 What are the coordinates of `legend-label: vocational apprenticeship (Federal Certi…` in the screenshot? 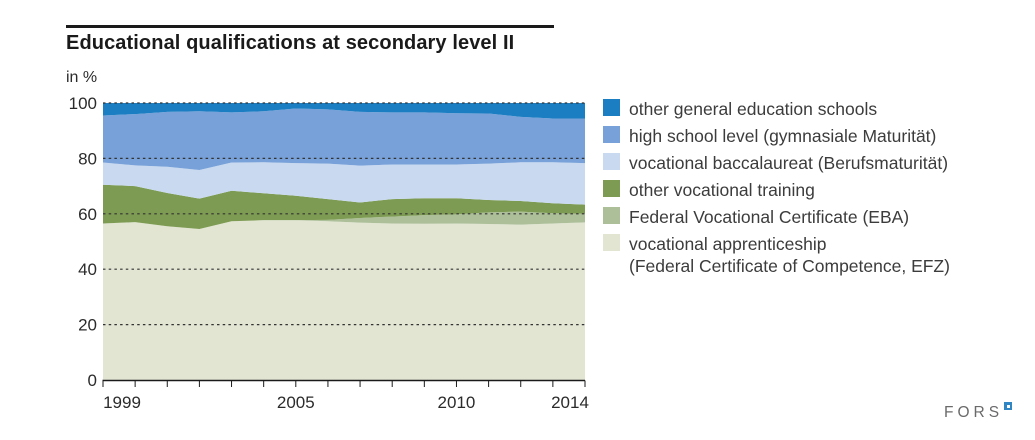 It's located at (789, 254).